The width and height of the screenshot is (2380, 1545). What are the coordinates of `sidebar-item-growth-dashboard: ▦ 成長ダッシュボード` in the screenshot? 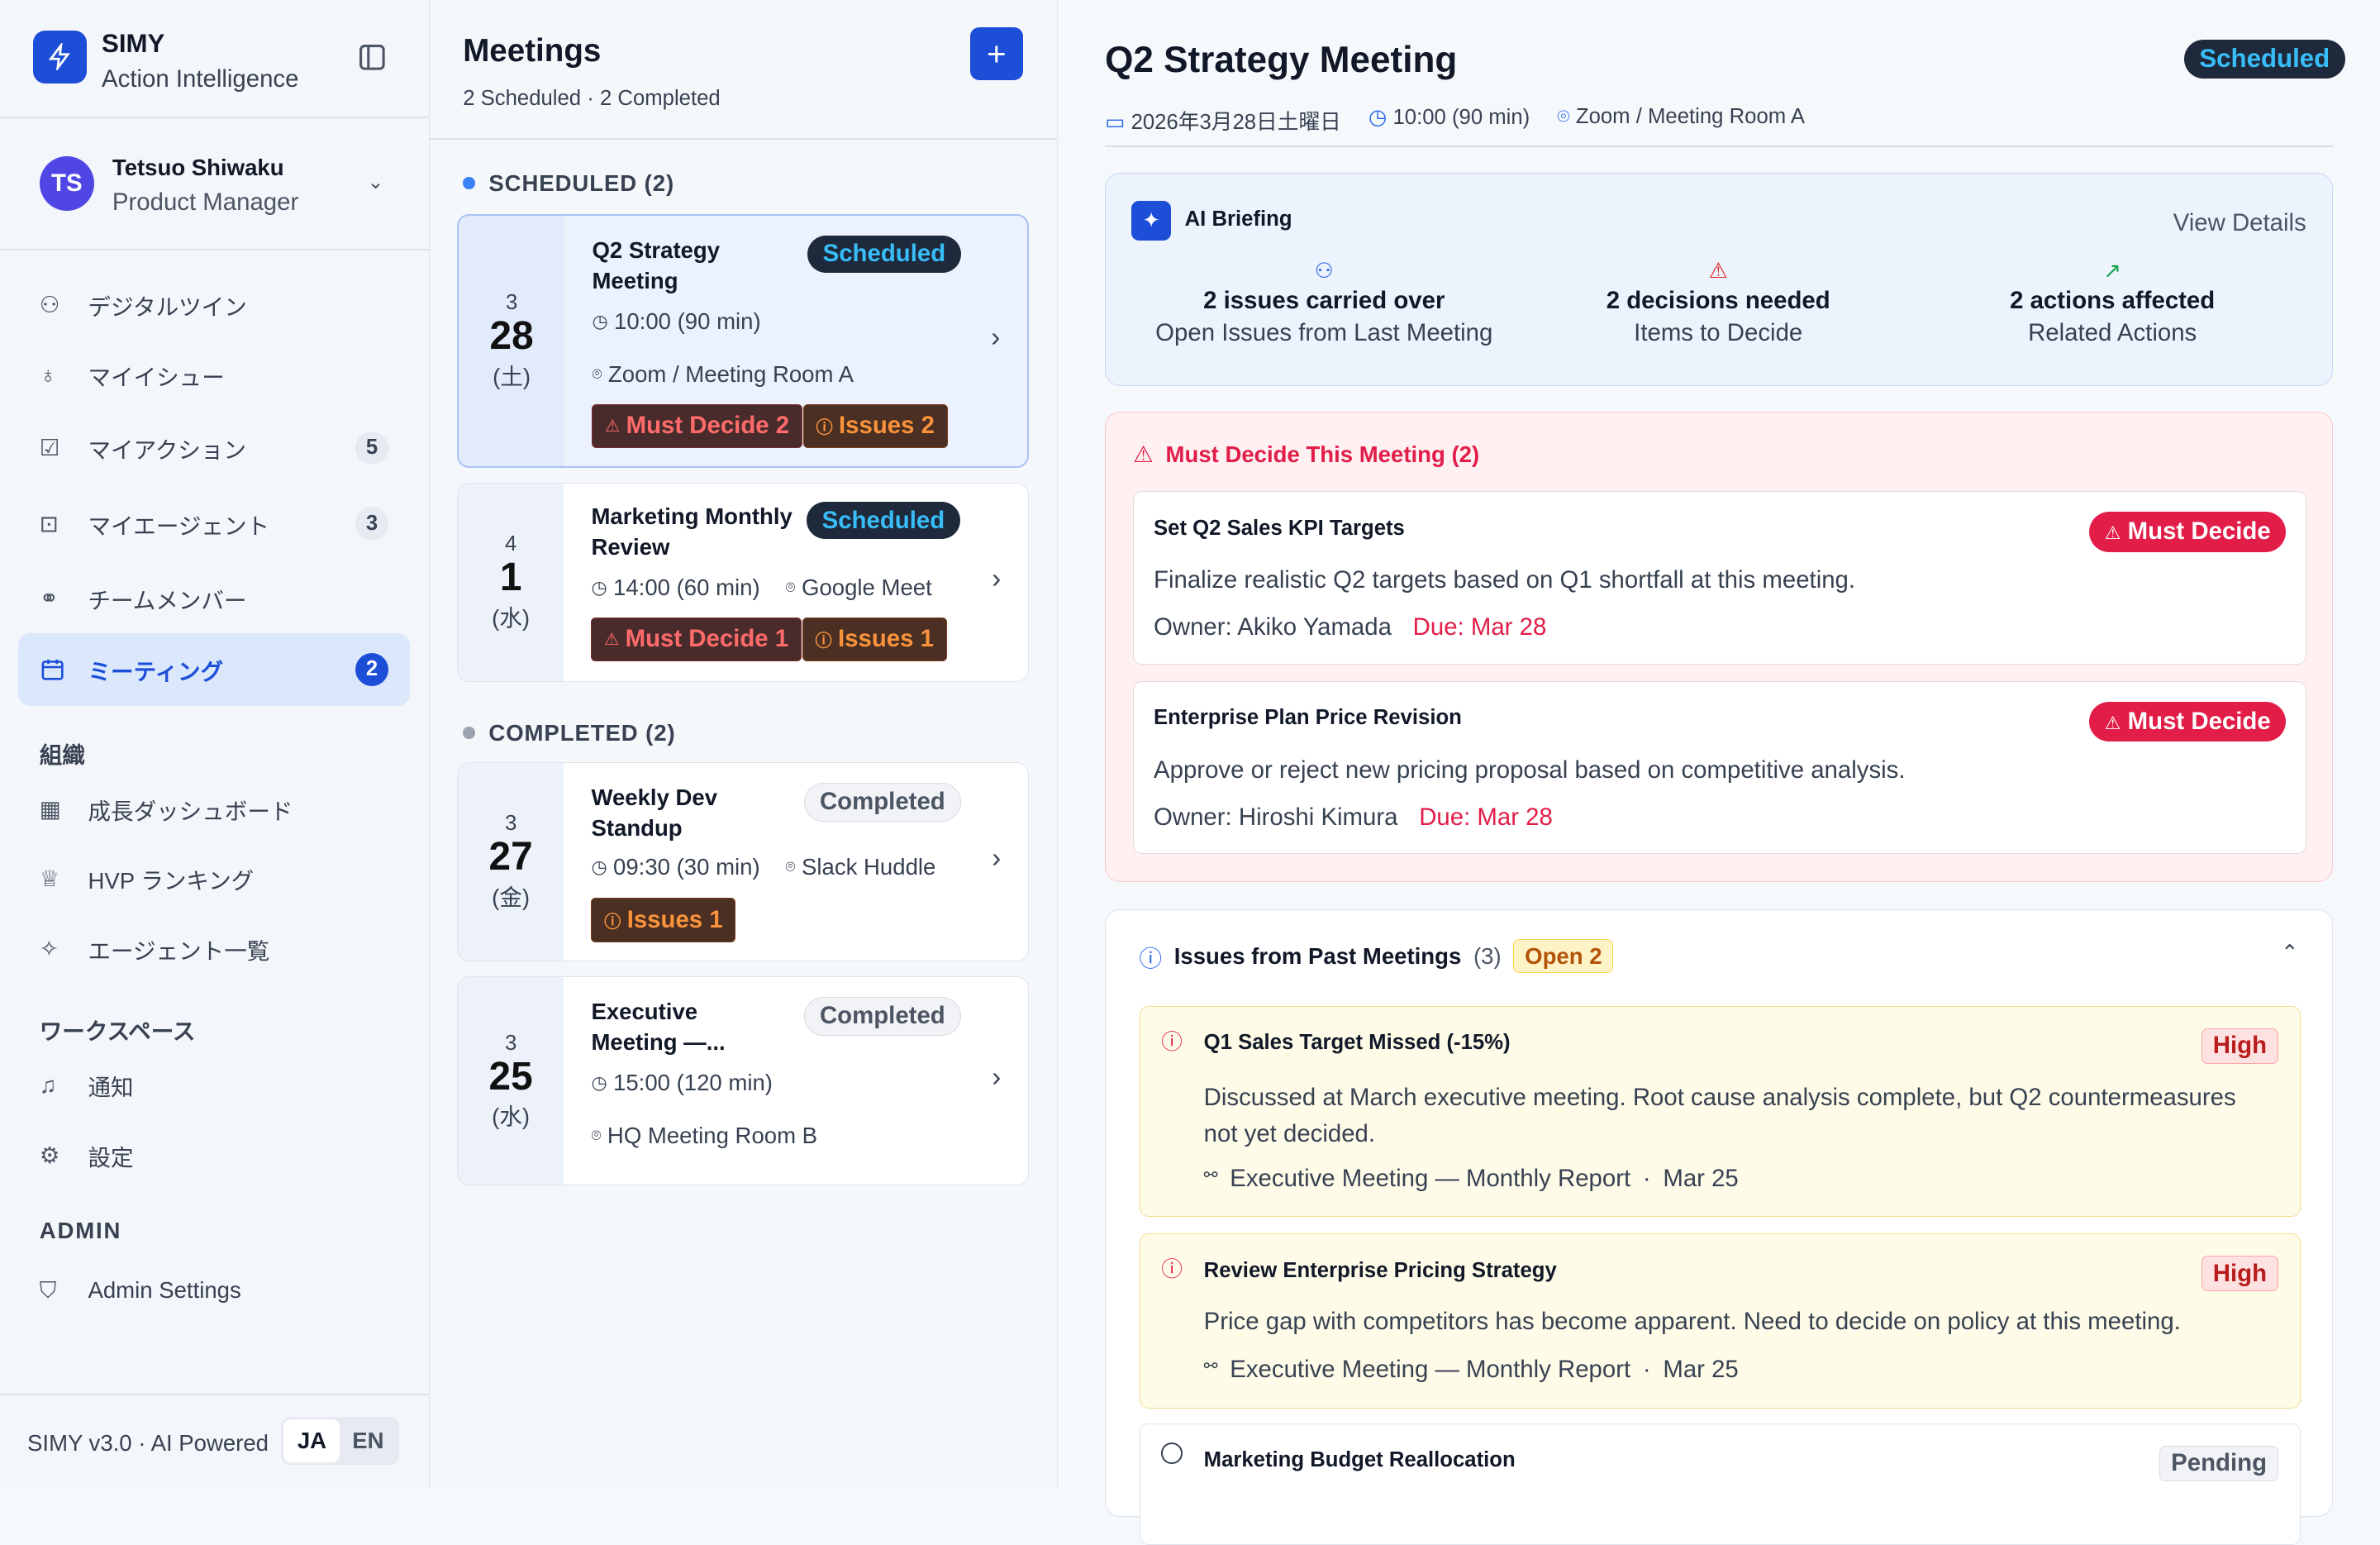 It's located at (214, 809).